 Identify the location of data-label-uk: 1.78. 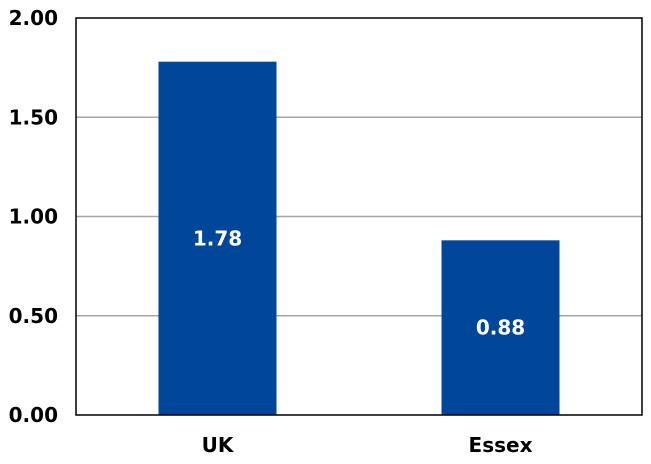
(217, 238).